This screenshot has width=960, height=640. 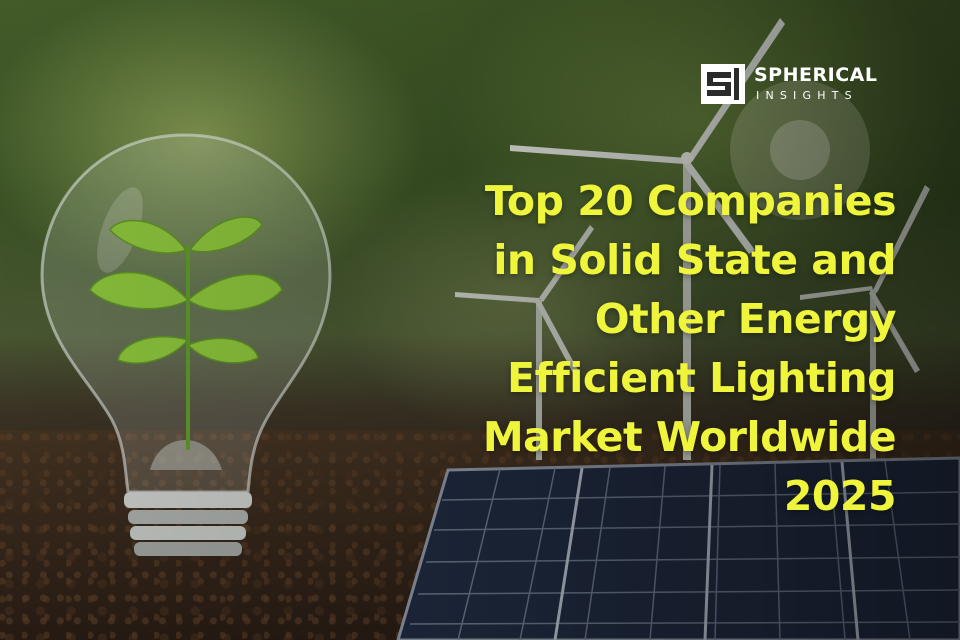 What do you see at coordinates (694, 260) in the screenshot?
I see `headline-line: in Solid State and` at bounding box center [694, 260].